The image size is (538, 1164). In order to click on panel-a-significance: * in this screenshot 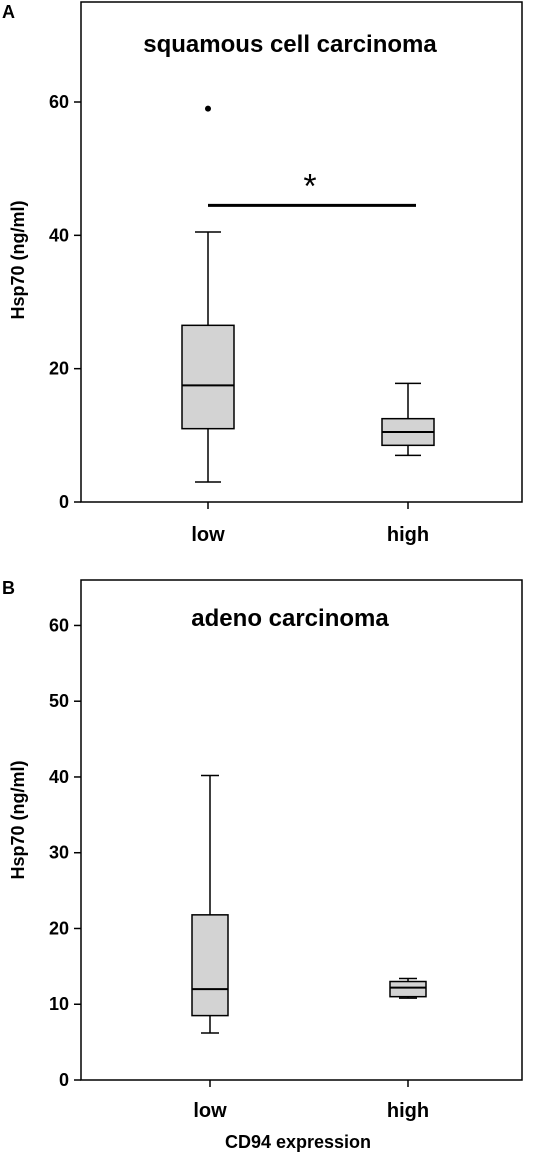, I will do `click(312, 187)`.